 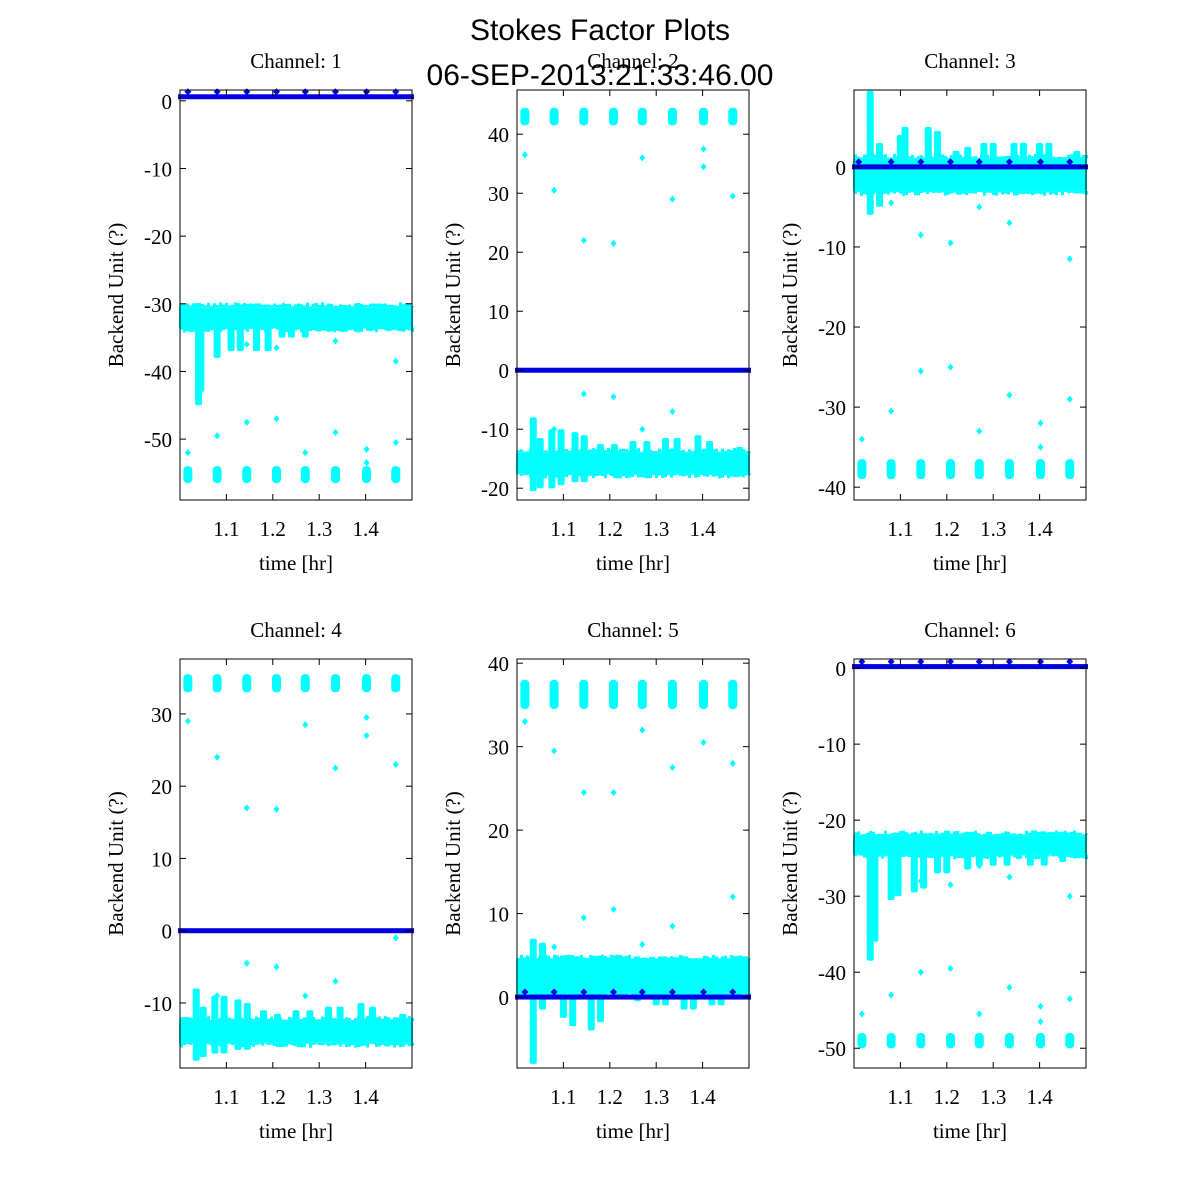 I want to click on x-tick-label: 1.2, so click(x=273, y=1097).